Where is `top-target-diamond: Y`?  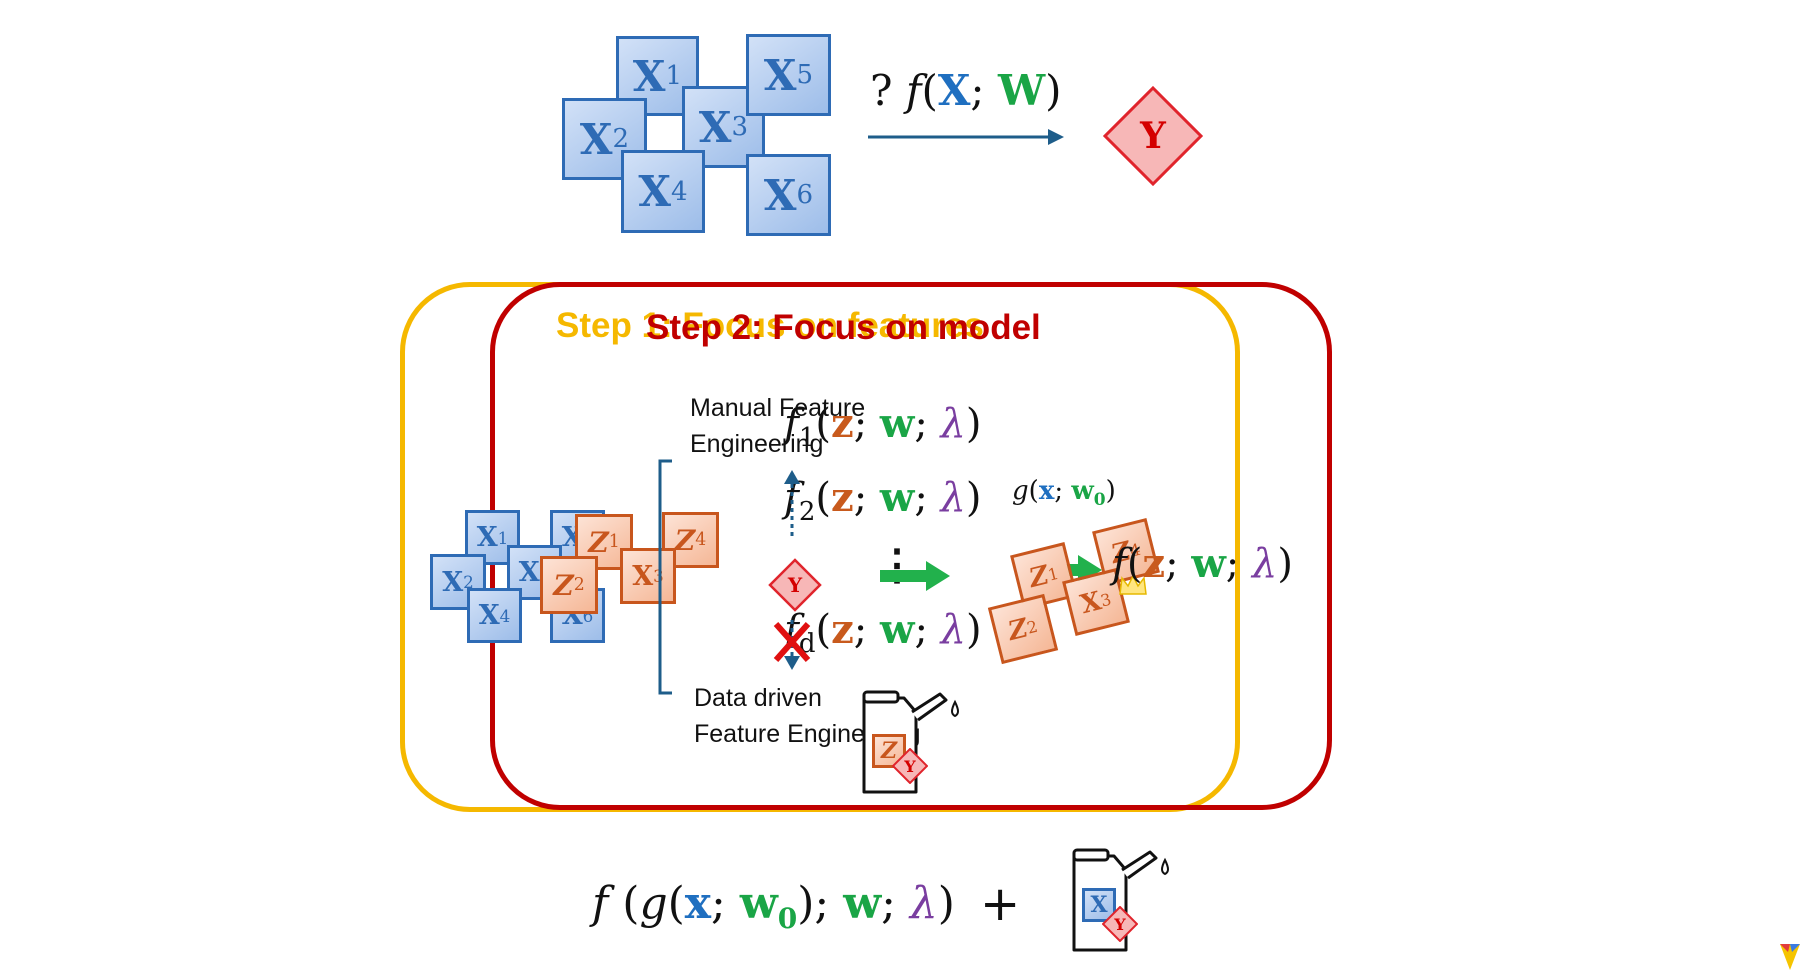 top-target-diamond: Y is located at coordinates (1153, 136).